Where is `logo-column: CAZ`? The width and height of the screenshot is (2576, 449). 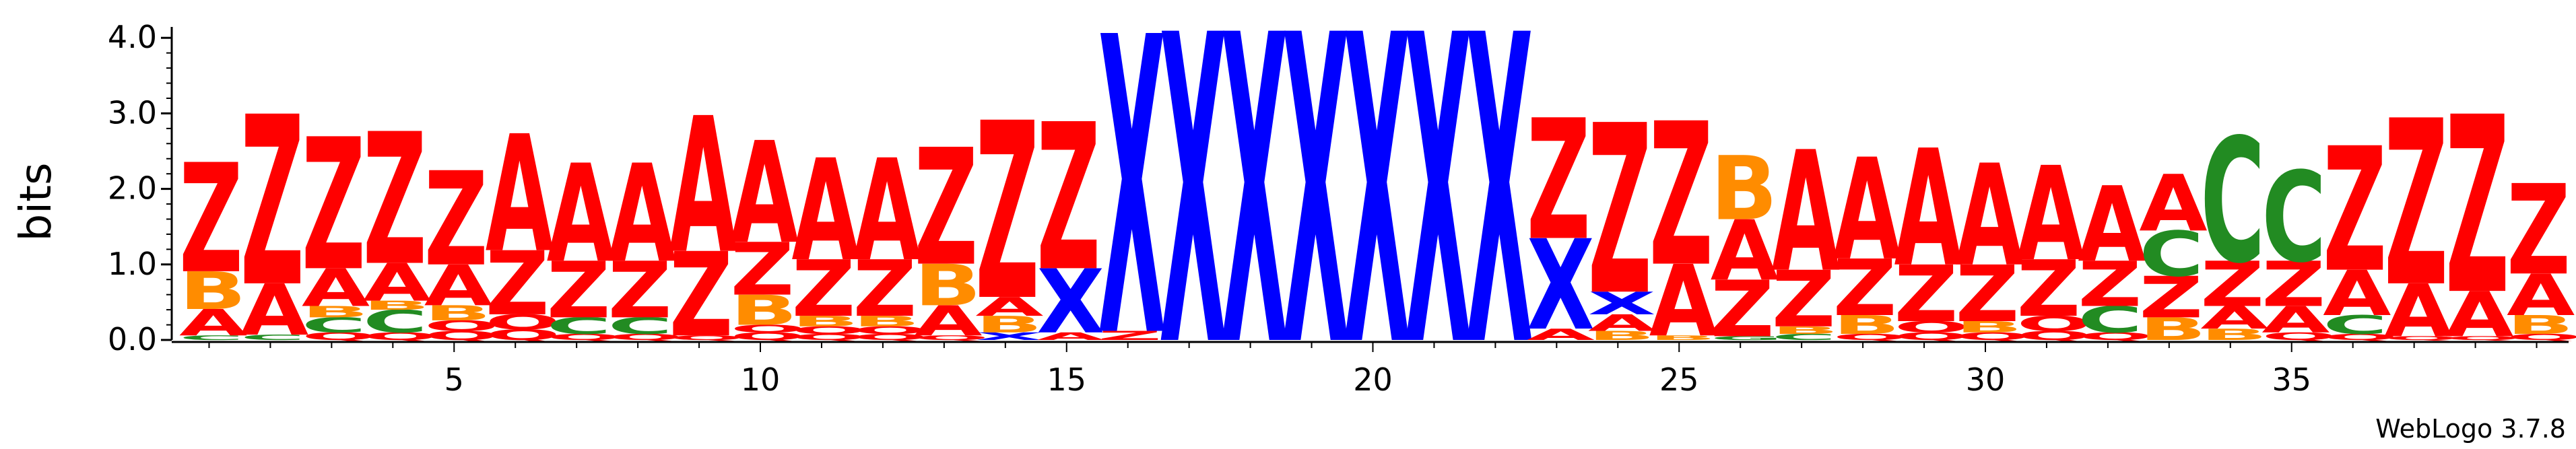
logo-column: CAZ is located at coordinates (274, 209).